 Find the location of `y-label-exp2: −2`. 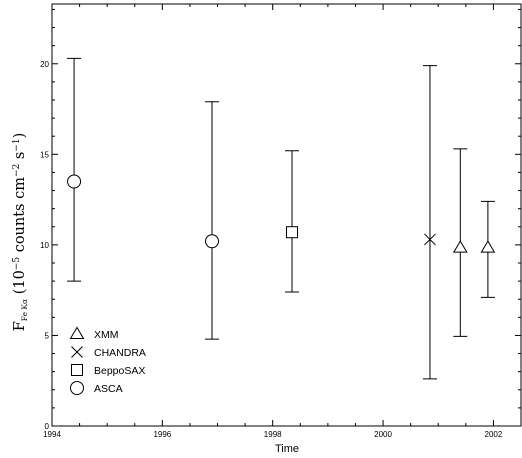

y-label-exp2: −2 is located at coordinates (17, 170).